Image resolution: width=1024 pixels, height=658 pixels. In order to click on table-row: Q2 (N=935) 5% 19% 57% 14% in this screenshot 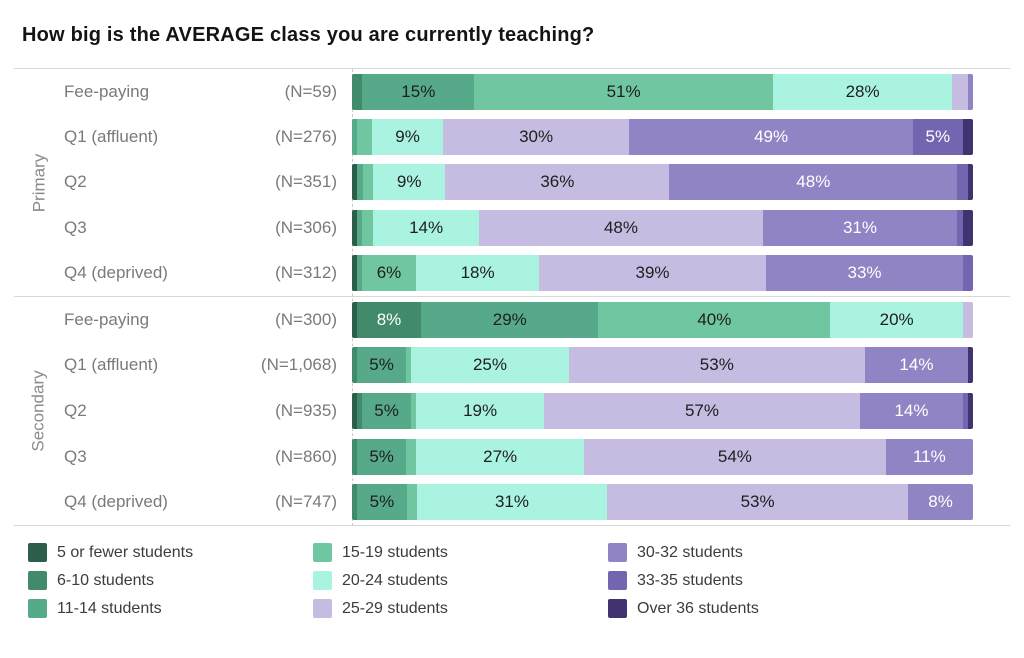, I will do `click(537, 410)`.